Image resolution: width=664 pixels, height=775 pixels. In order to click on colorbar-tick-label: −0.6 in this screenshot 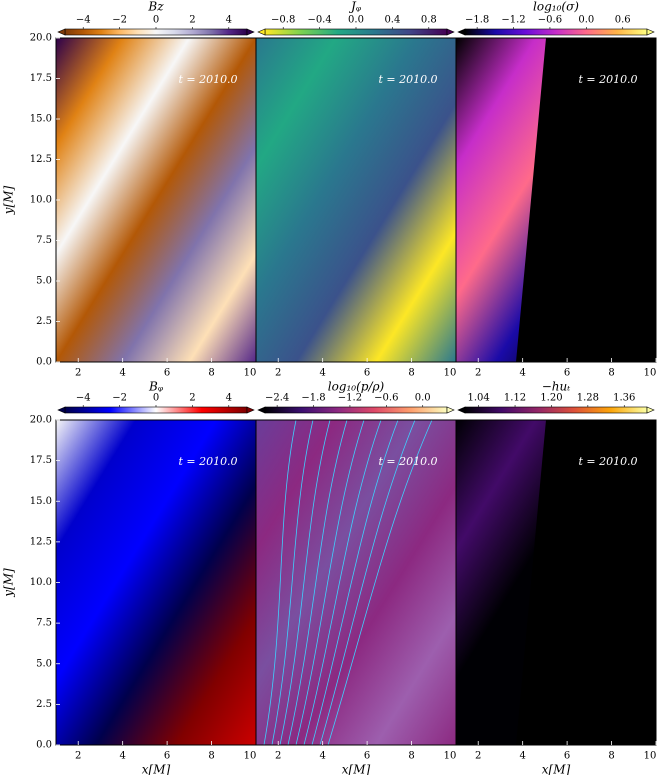, I will do `click(386, 398)`.